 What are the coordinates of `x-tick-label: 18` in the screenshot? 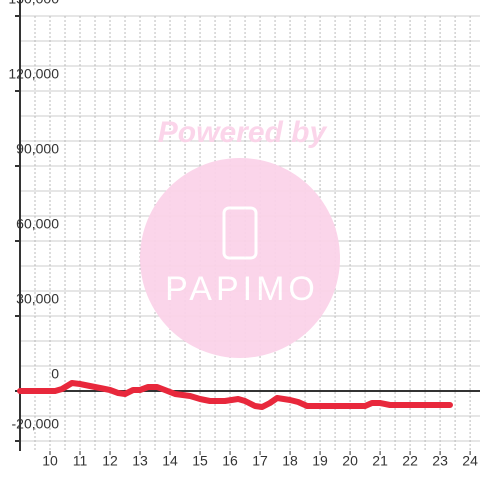 It's located at (290, 461).